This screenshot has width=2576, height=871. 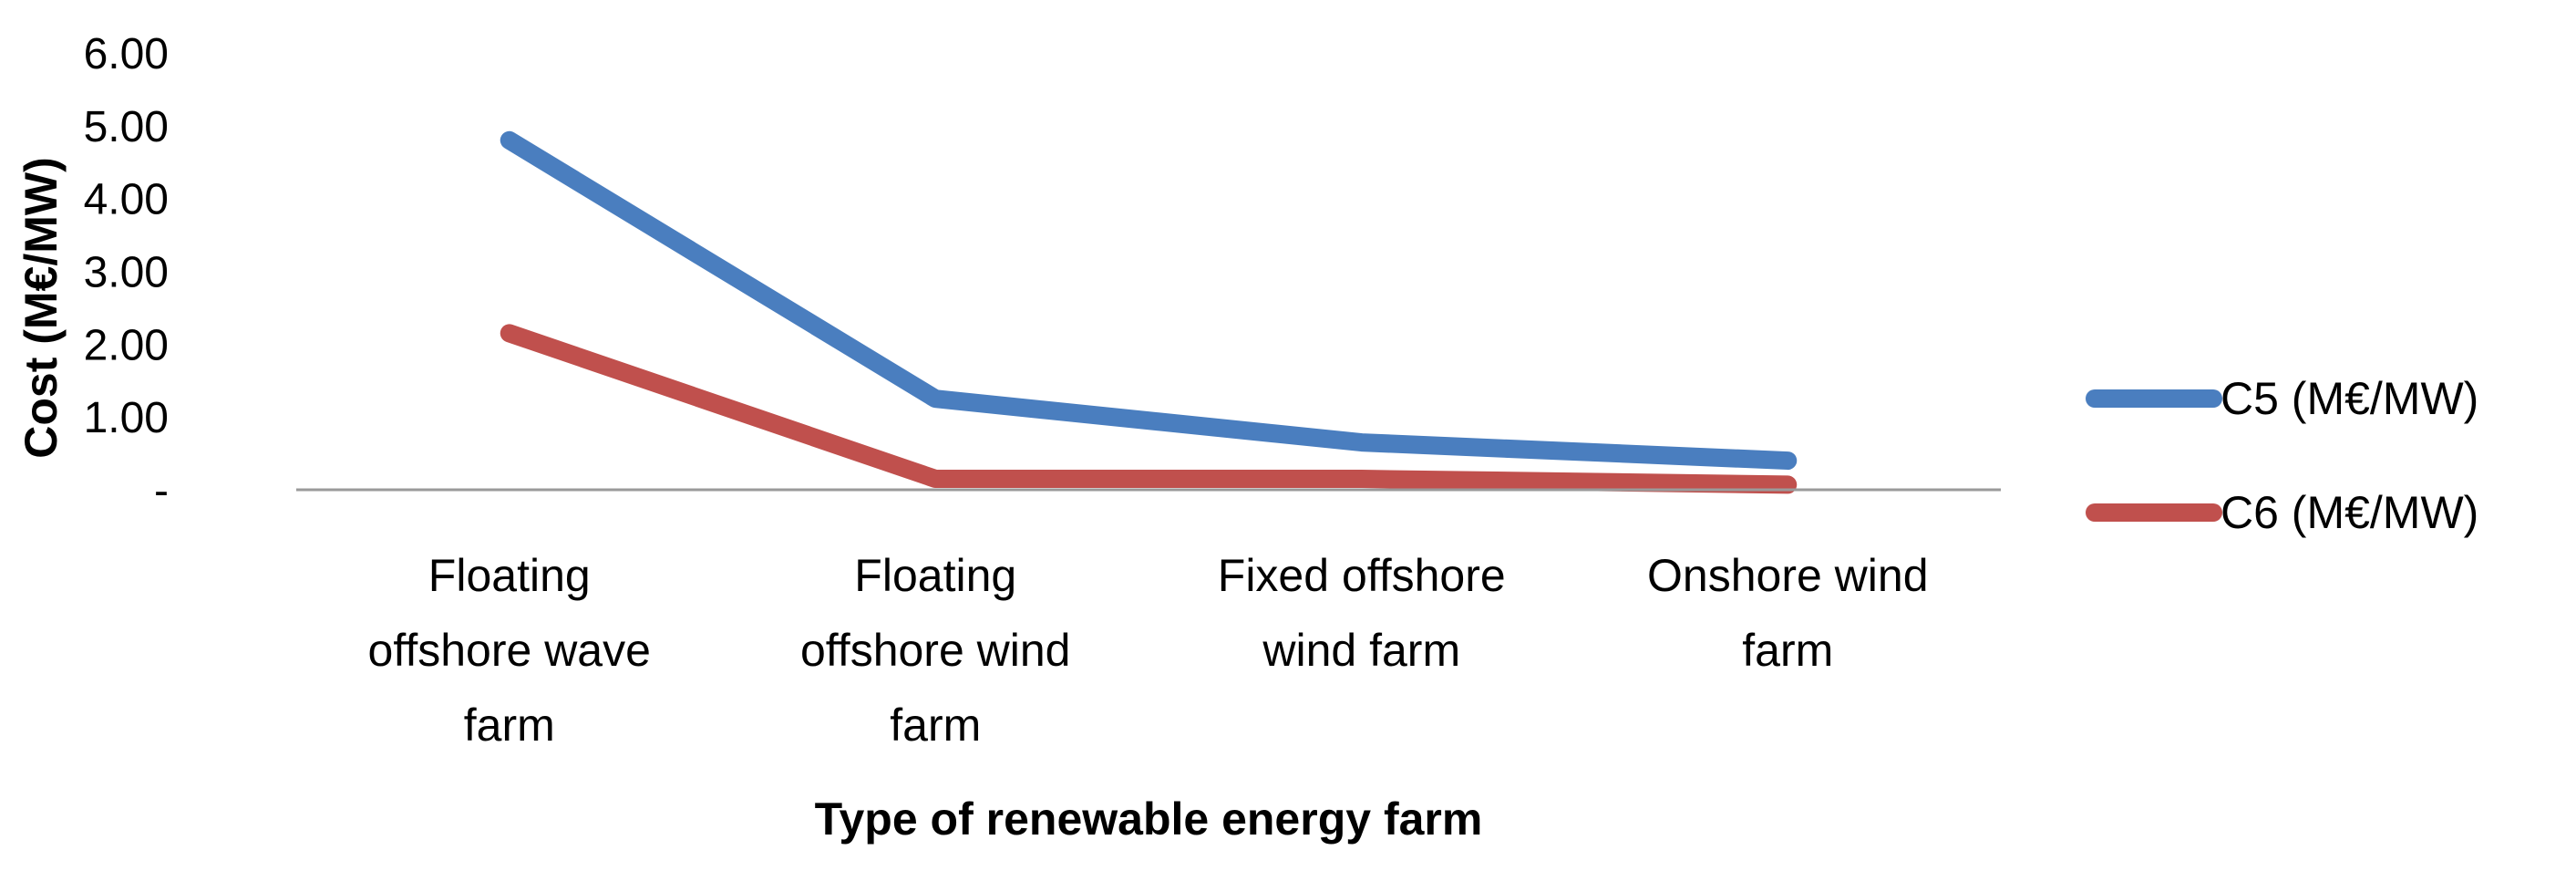 What do you see at coordinates (126, 127) in the screenshot?
I see `y-tick-label: 5.00` at bounding box center [126, 127].